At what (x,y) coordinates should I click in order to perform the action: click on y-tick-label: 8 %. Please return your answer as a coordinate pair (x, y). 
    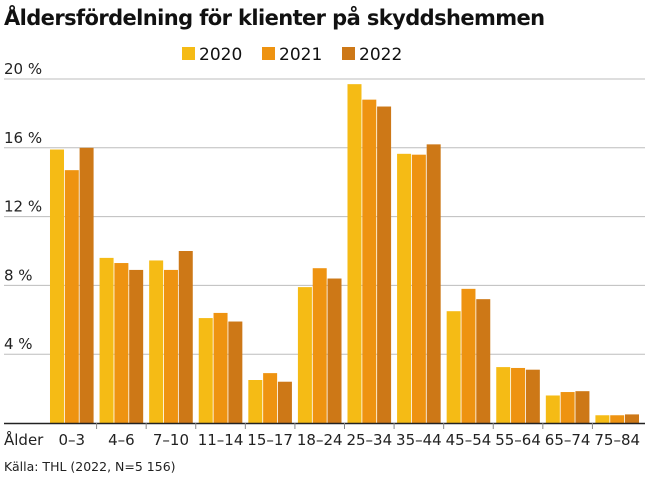
    Looking at the image, I should click on (18, 275).